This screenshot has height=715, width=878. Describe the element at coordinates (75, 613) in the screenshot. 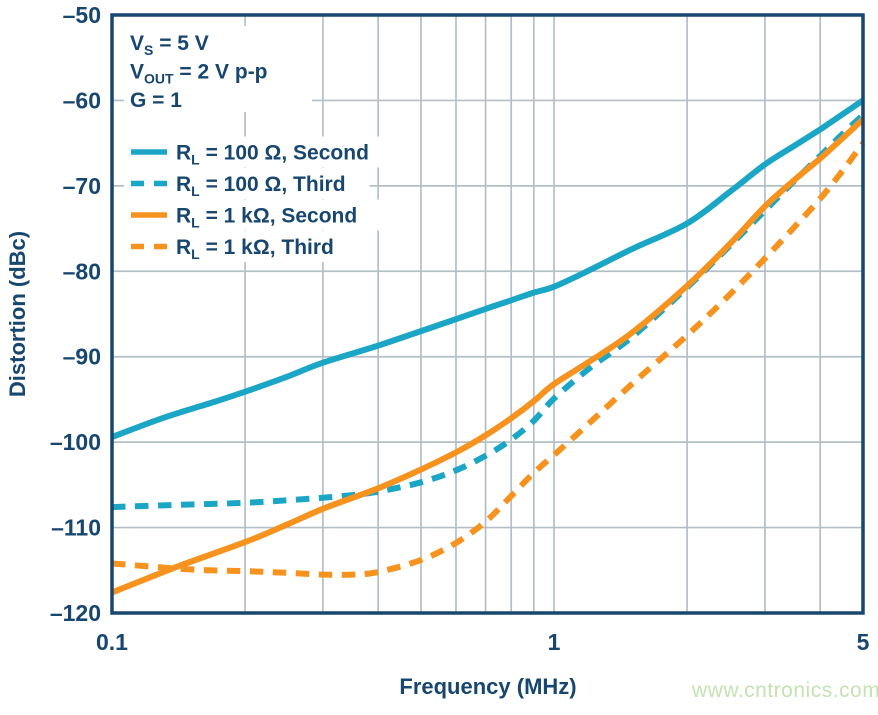

I see `y-tick-label: –120` at that location.